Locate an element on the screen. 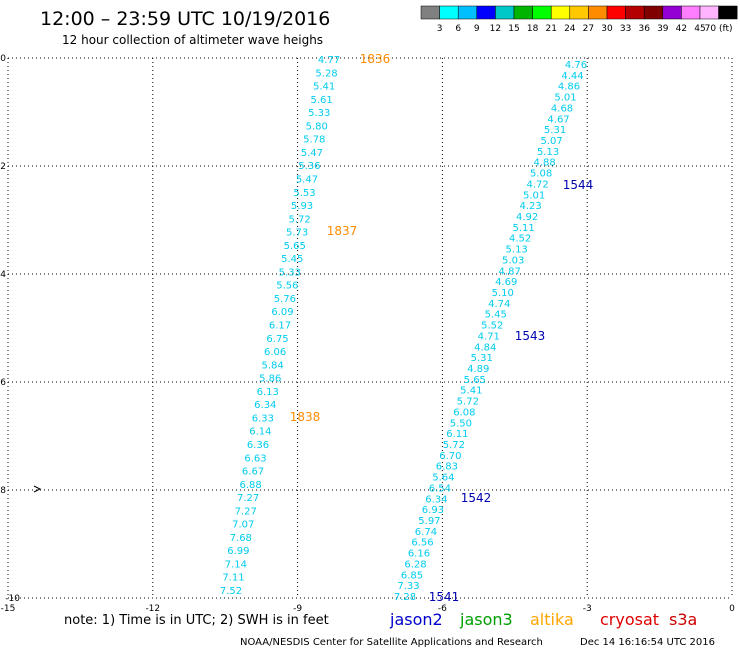  satellite-legend: jason2 jason3 altika cryosat s3a is located at coordinates (543, 619).